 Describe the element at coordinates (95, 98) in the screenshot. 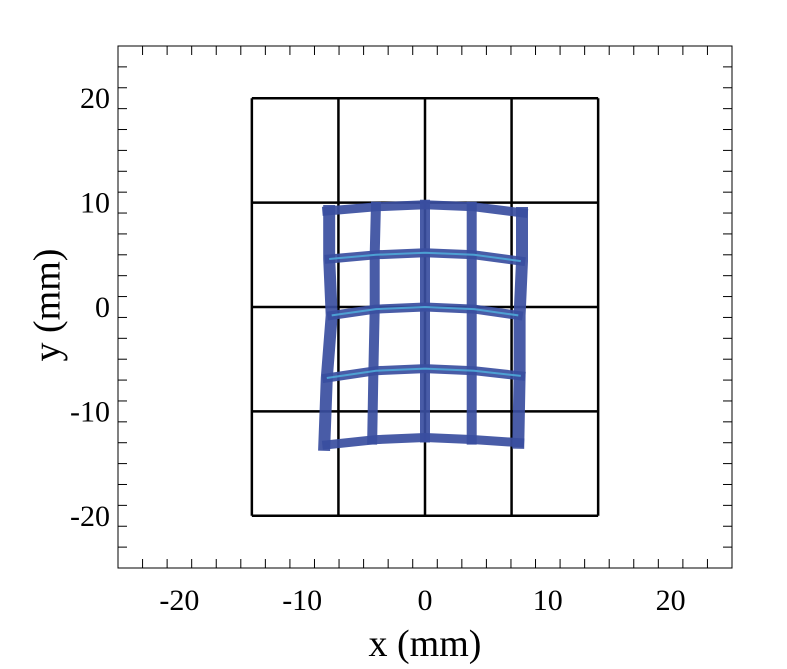

I see `y-tick-label: 20` at that location.